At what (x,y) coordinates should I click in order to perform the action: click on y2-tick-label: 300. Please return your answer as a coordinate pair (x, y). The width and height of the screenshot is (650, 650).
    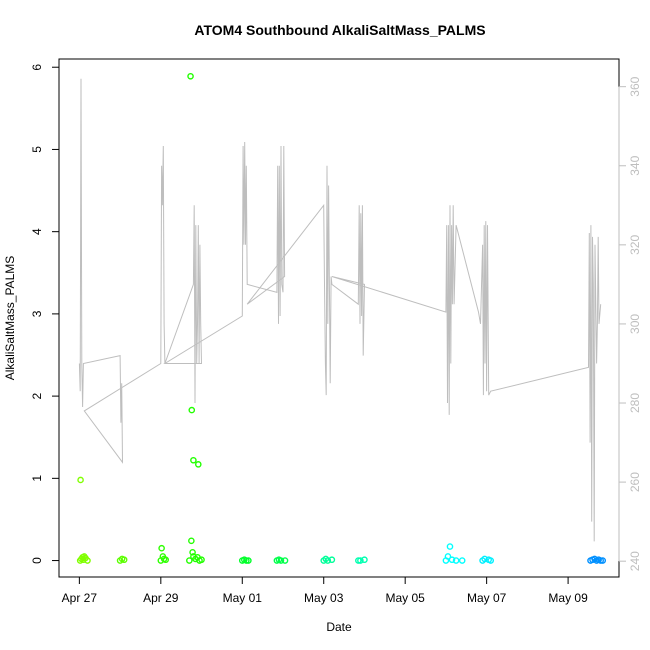
    Looking at the image, I should click on (635, 324).